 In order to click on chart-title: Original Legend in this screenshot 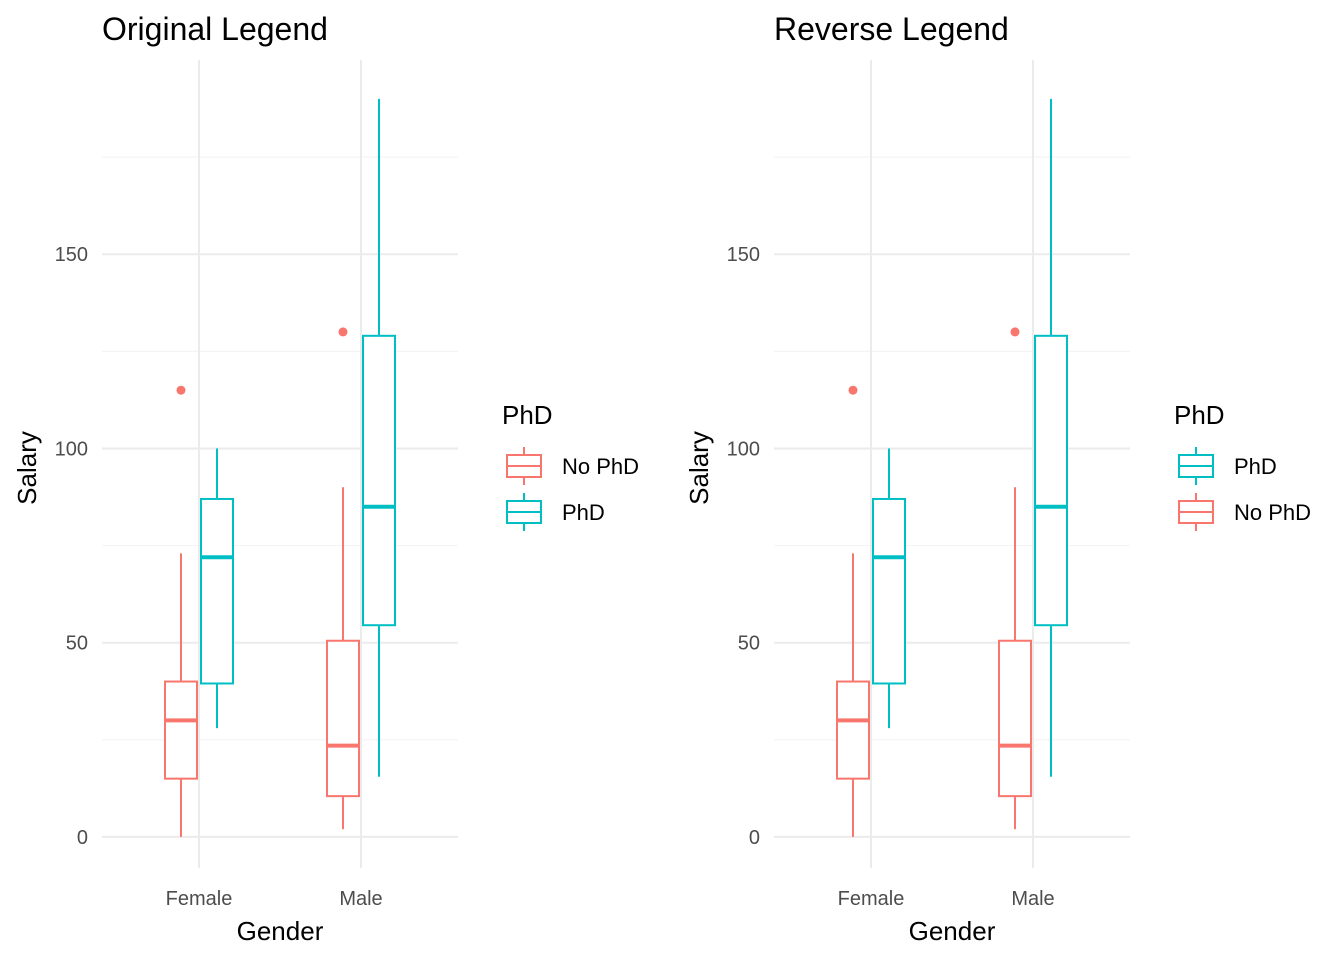, I will do `click(215, 29)`.